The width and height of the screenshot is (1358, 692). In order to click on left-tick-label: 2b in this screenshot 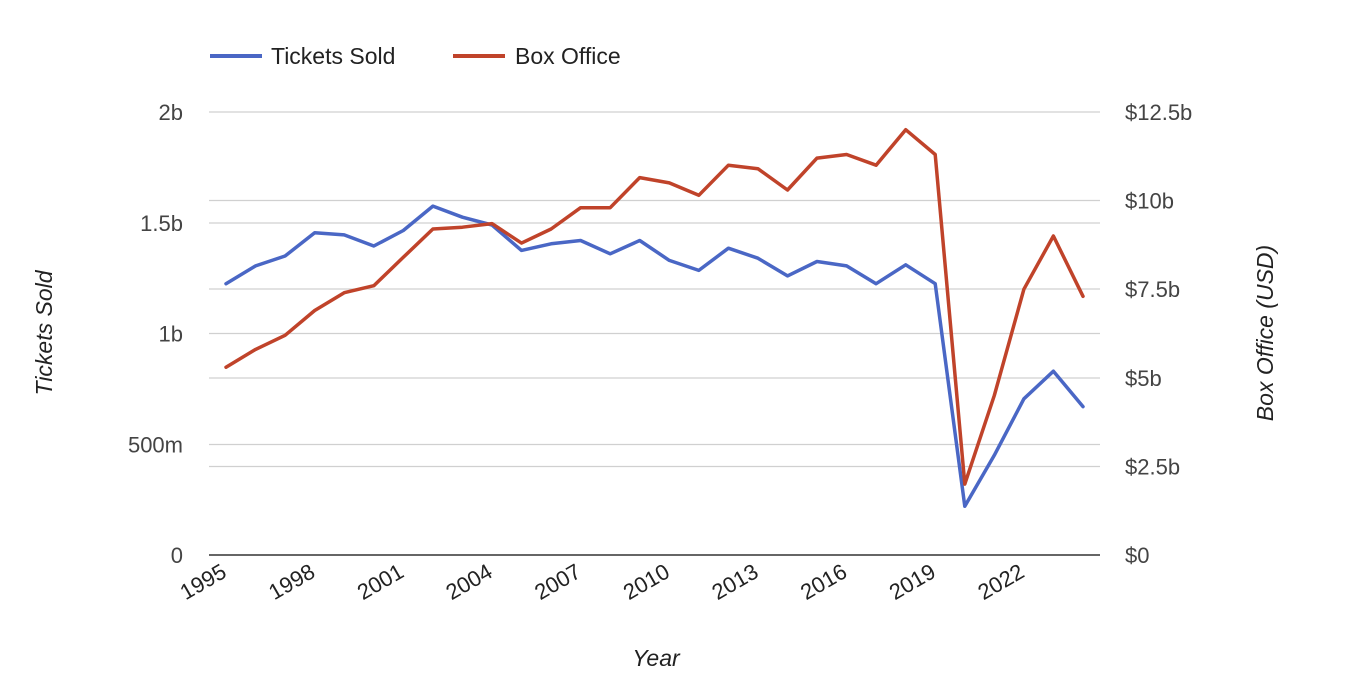, I will do `click(171, 112)`.